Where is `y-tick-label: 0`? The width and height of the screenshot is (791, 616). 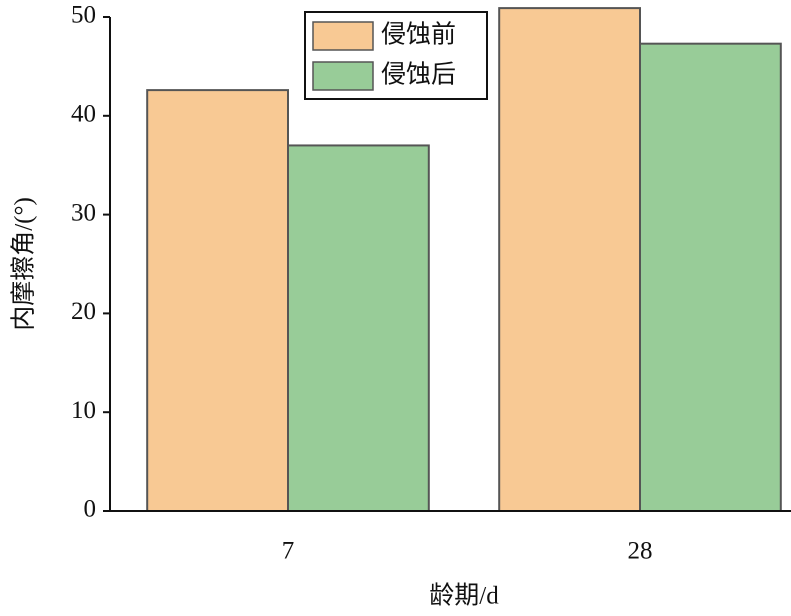 y-tick-label: 0 is located at coordinates (90, 509).